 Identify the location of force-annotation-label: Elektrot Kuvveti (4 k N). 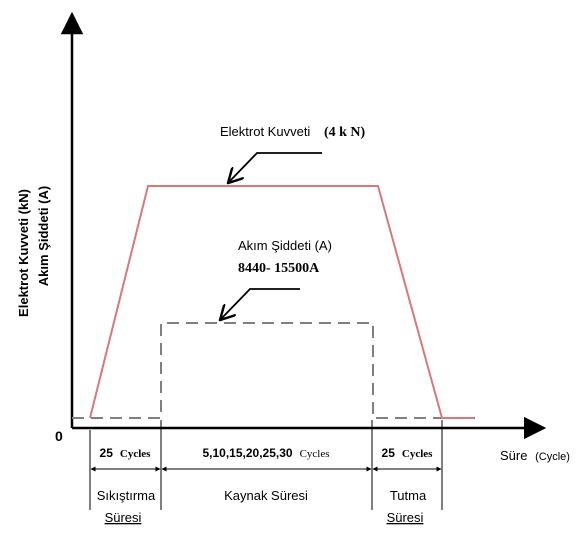
(293, 132).